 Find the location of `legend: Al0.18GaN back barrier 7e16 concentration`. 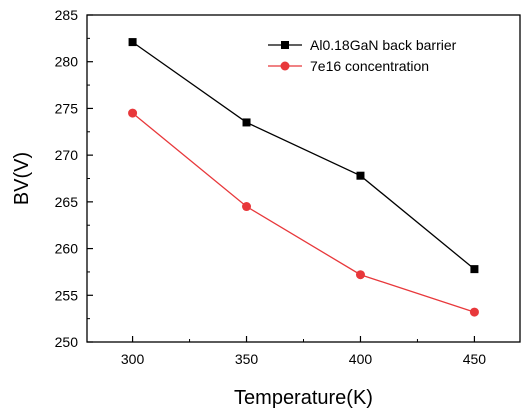

legend: Al0.18GaN back barrier 7e16 concentration is located at coordinates (362, 55).